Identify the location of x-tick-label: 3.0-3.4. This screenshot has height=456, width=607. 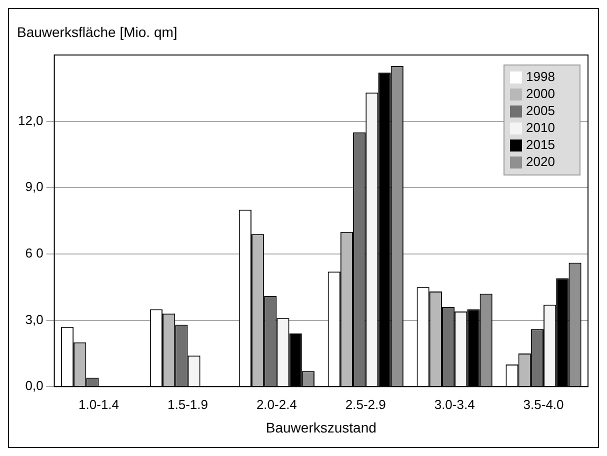
(454, 404).